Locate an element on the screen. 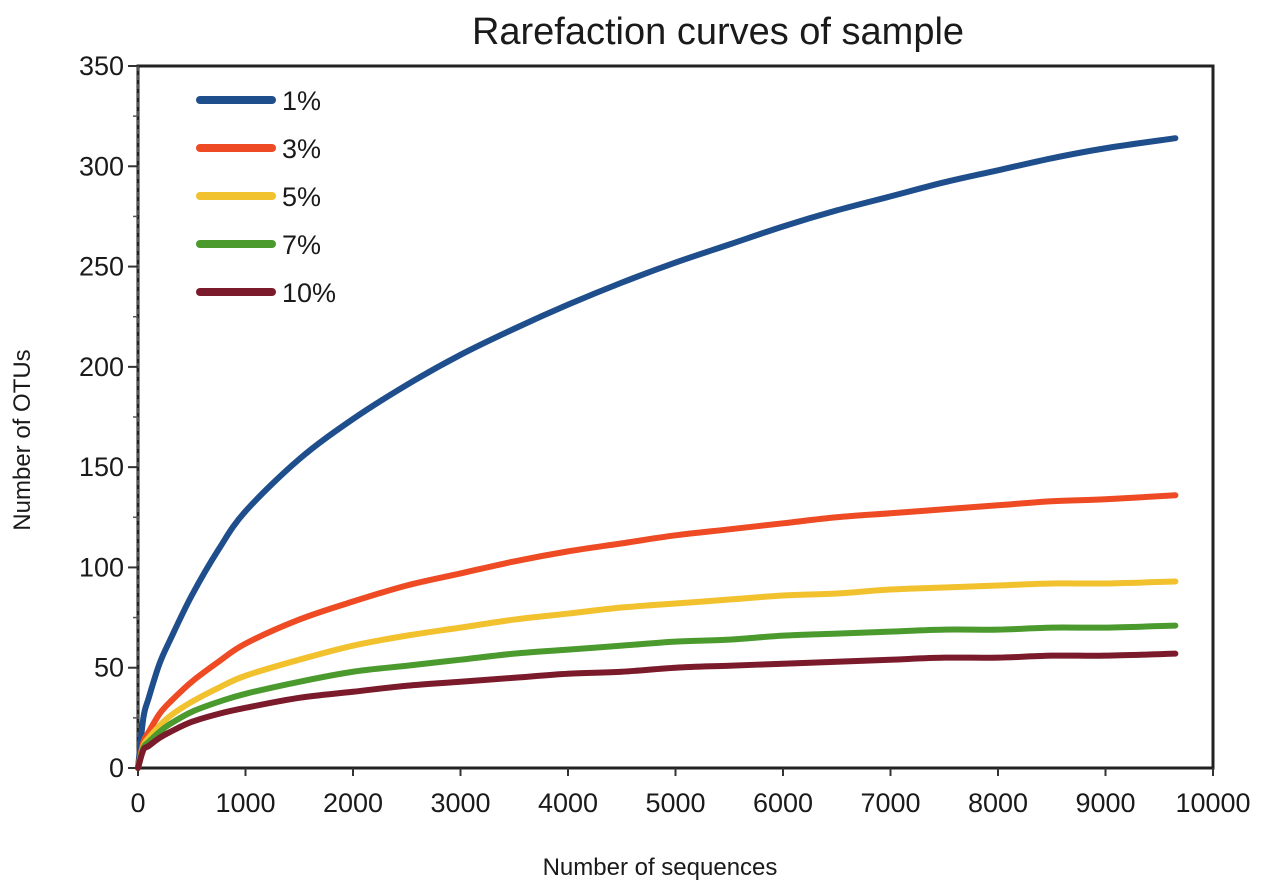 The image size is (1261, 886). legend-label-10%: 10% is located at coordinates (309, 293).